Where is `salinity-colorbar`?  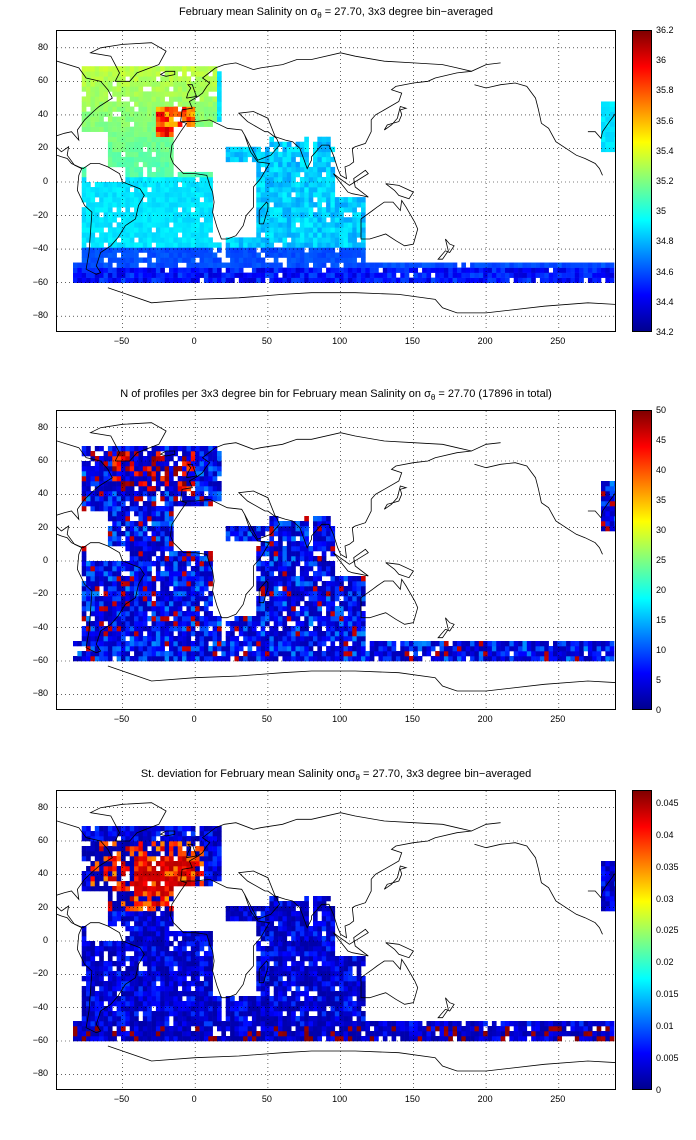
salinity-colorbar is located at coordinates (642, 181).